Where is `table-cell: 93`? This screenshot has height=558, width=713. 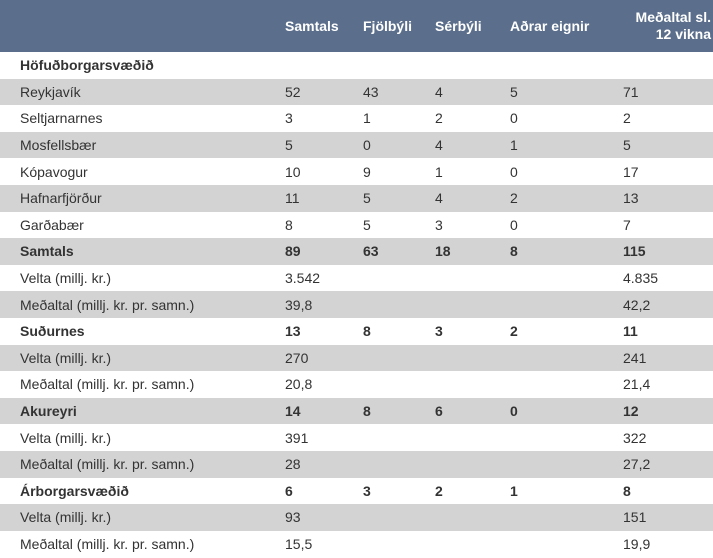 table-cell: 93 is located at coordinates (324, 517).